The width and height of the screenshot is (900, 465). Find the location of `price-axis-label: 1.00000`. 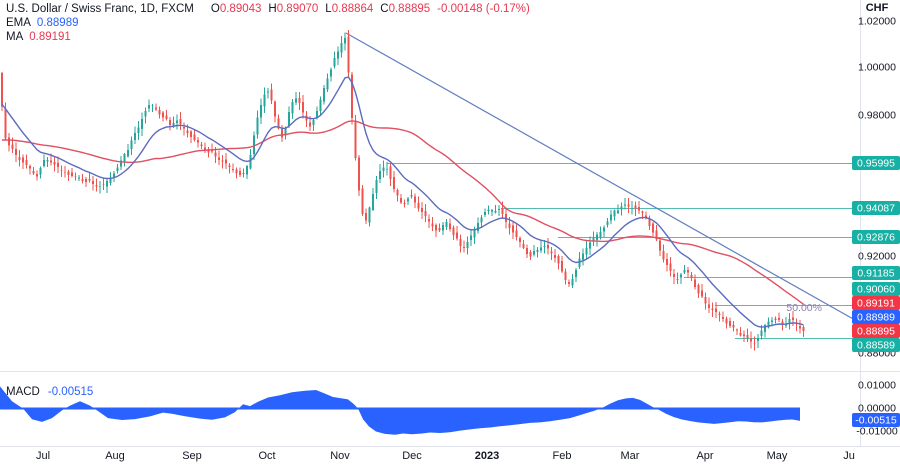

price-axis-label: 1.00000 is located at coordinates (877, 68).